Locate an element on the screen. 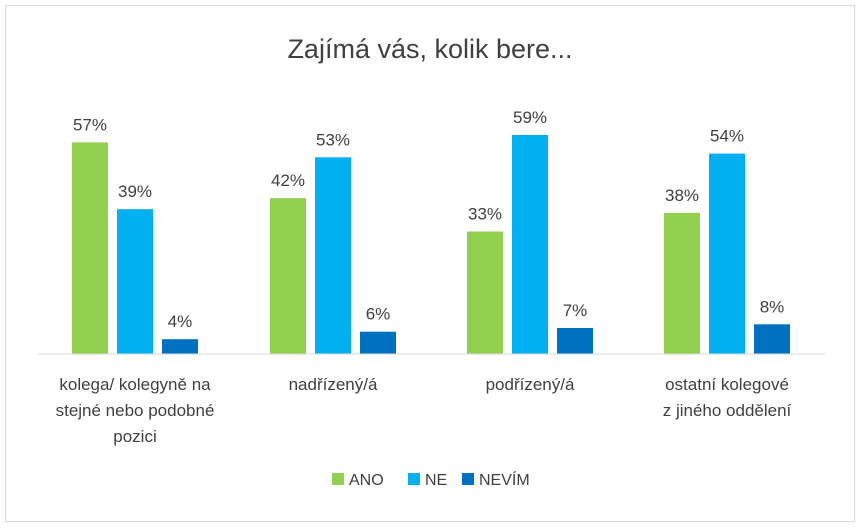 This screenshot has height=528, width=861. category-label-4-line-1: ostatní kolegové is located at coordinates (727, 384).